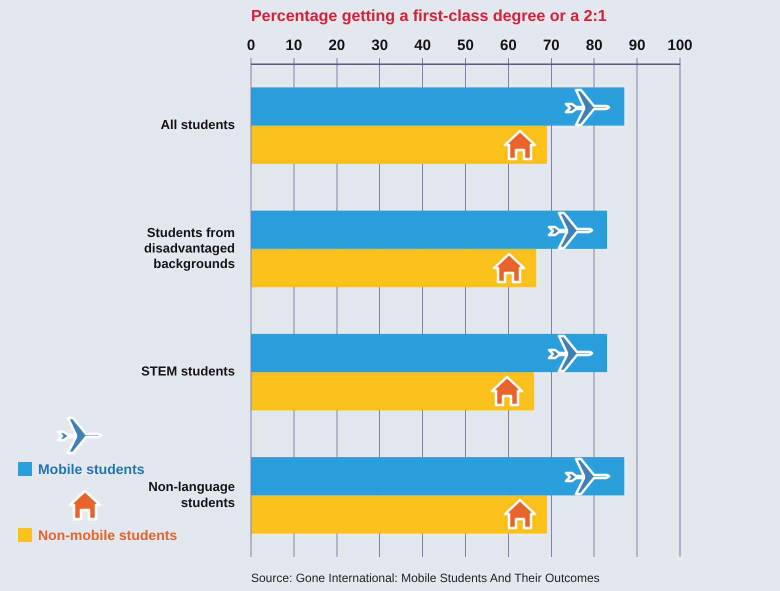  I want to click on legend-label: Non-mobile students, so click(108, 535).